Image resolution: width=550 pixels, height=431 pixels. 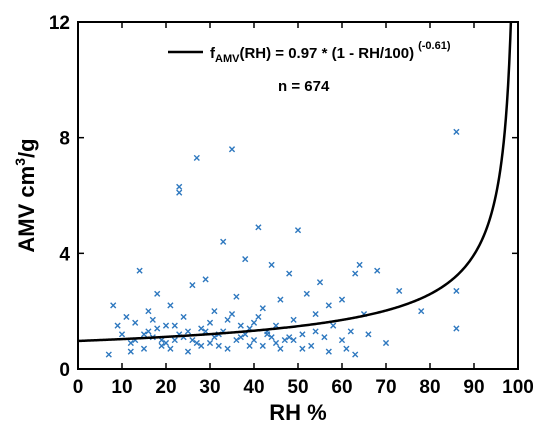 What do you see at coordinates (518, 387) in the screenshot?
I see `x-tick-label: 100` at bounding box center [518, 387].